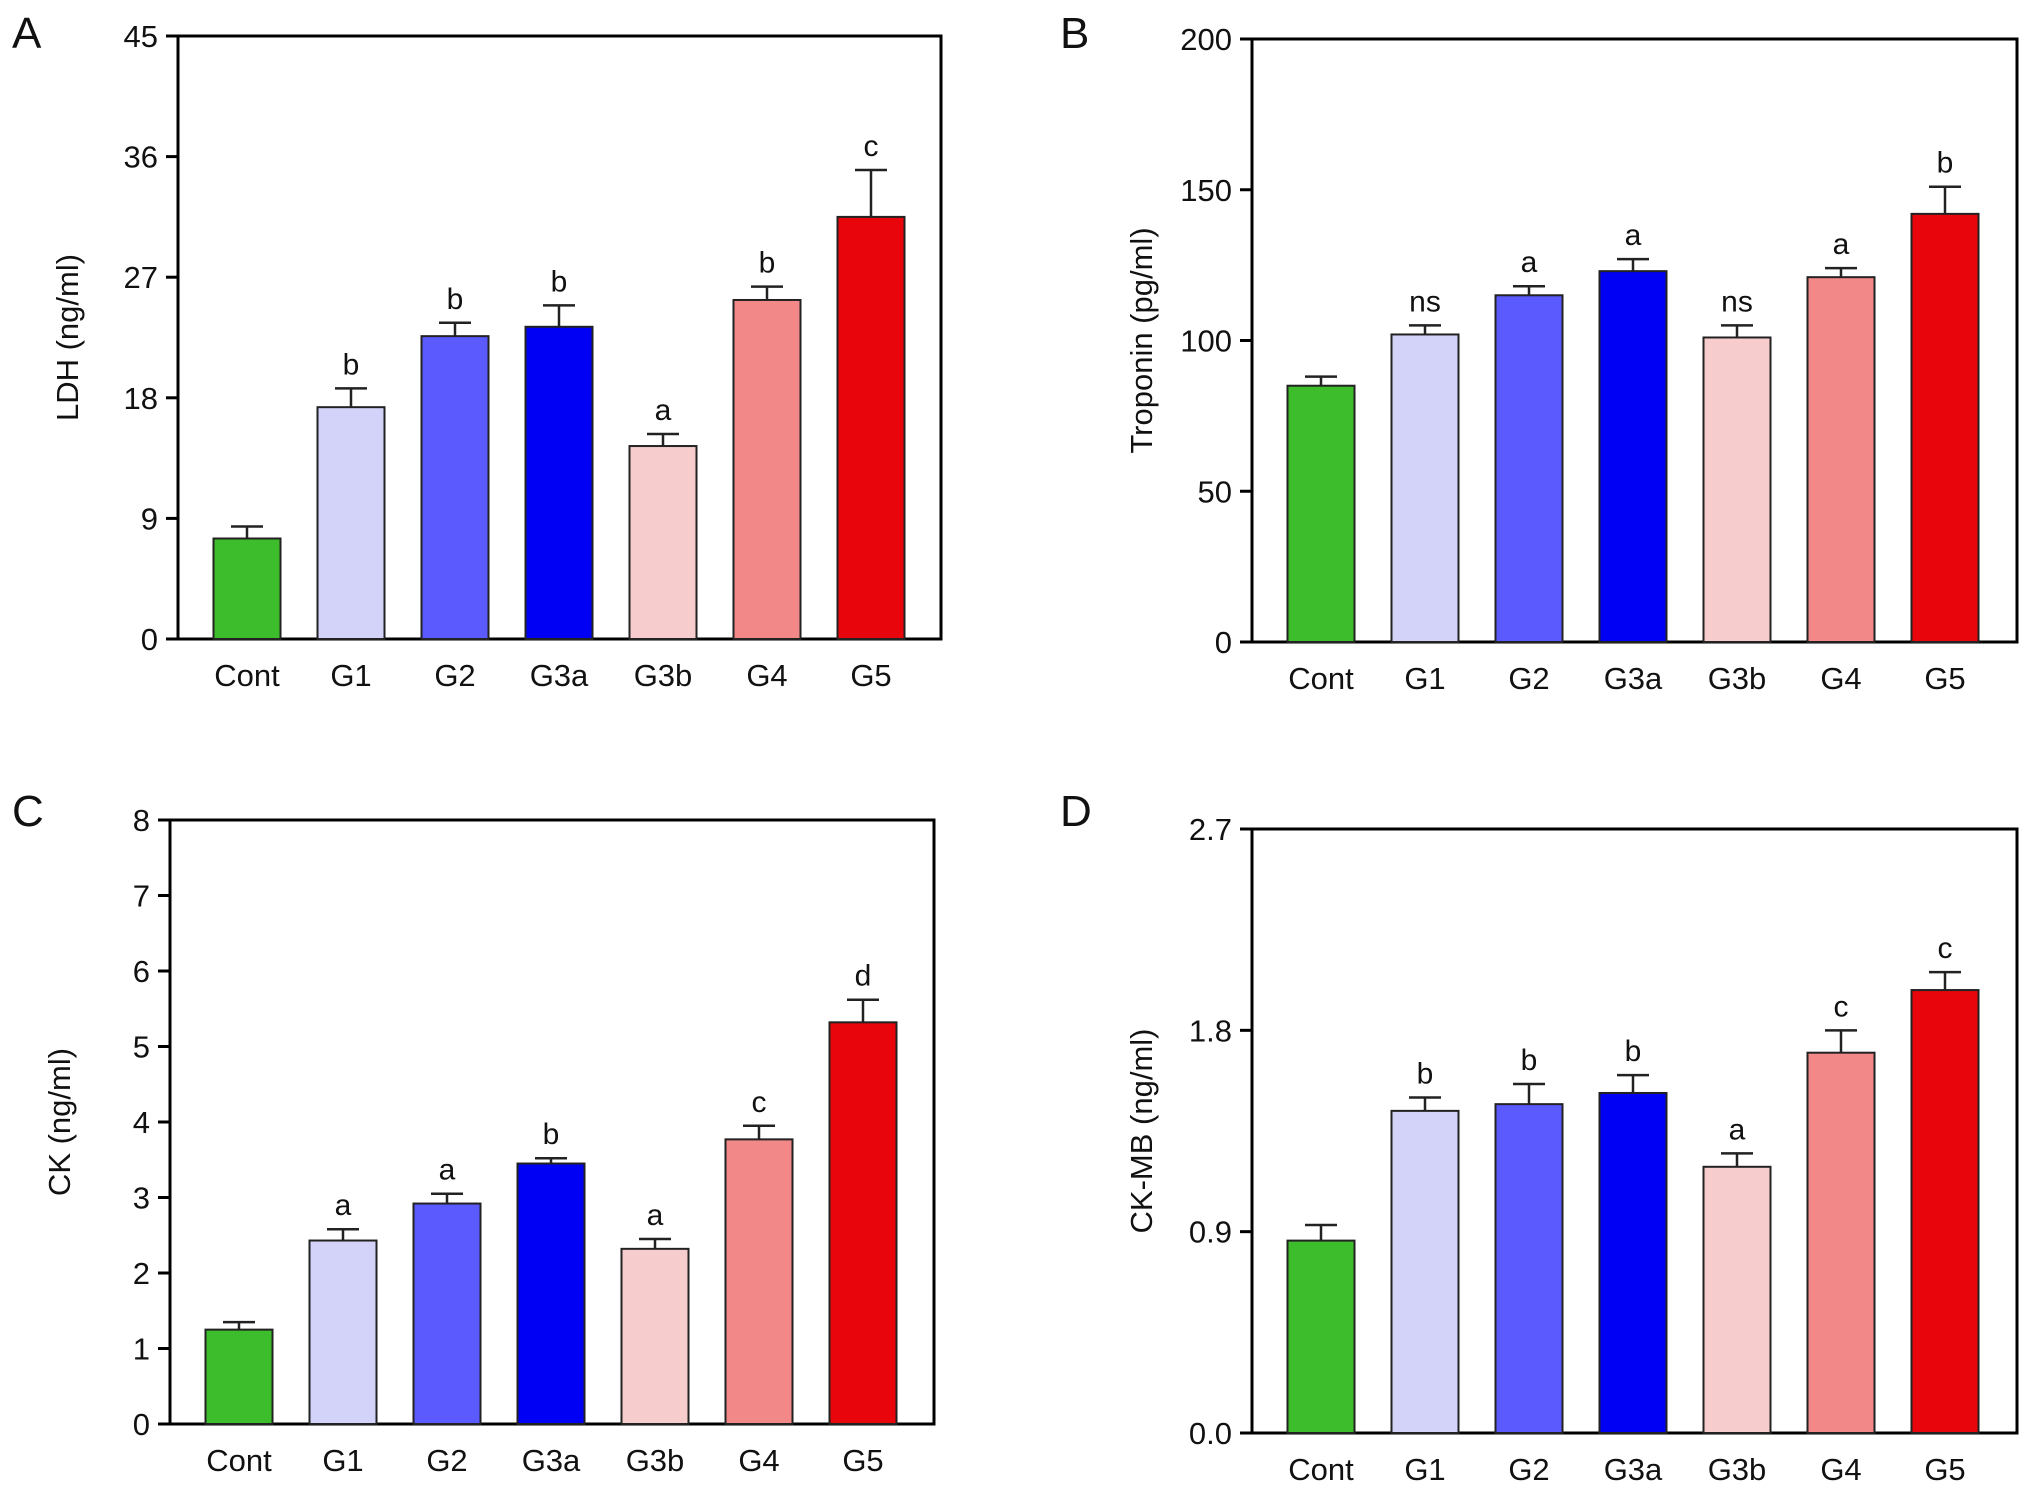 This screenshot has width=2032, height=1491. I want to click on y-tick-label: 8, so click(141, 820).